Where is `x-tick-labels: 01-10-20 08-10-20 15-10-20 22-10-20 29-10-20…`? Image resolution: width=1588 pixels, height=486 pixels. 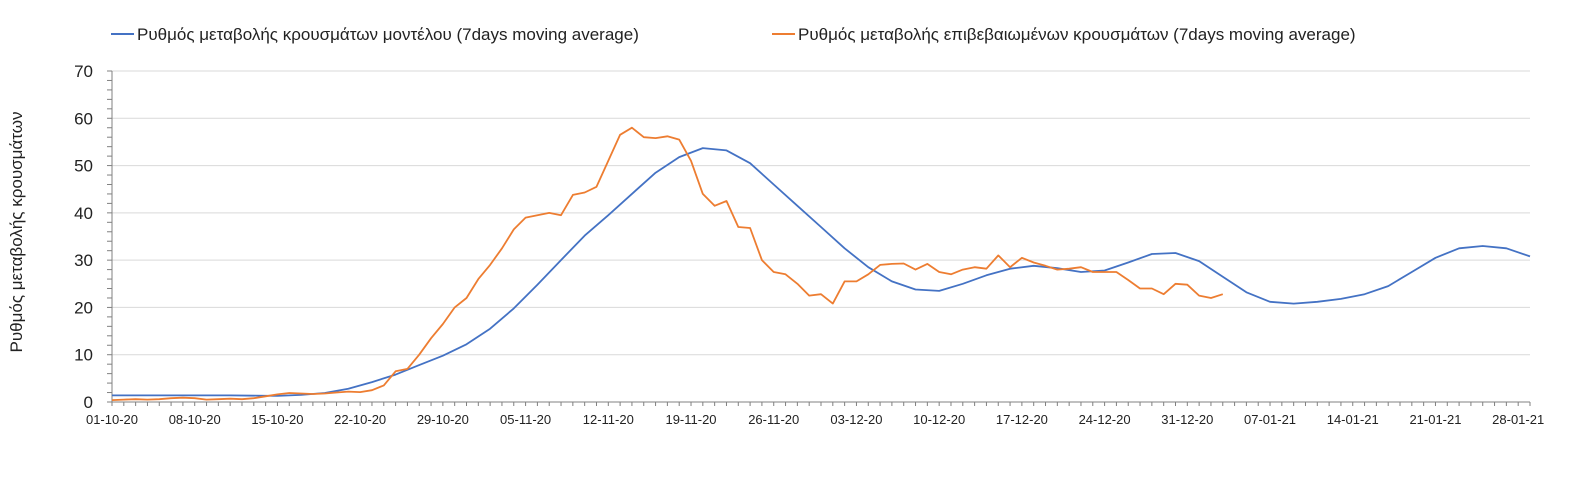 x-tick-labels: 01-10-20 08-10-20 15-10-20 22-10-20 29-10-20… is located at coordinates (815, 419).